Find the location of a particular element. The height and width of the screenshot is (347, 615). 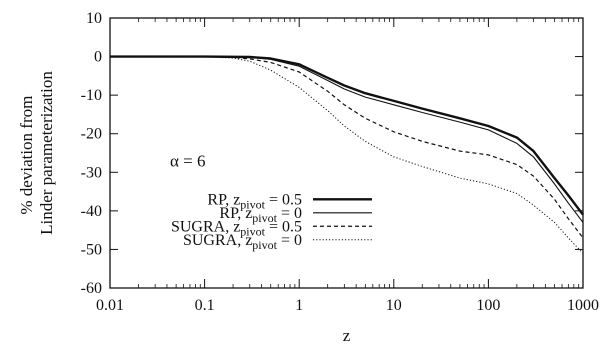

y-tick-label: -60 is located at coordinates (91, 288).